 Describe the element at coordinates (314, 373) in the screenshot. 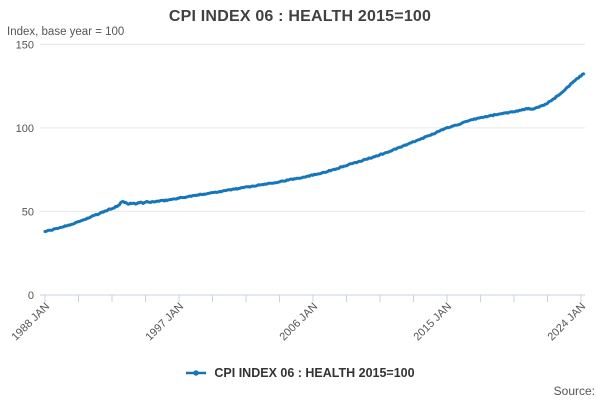

I see `legend-label: CPI INDEX 06 : HEALTH 2015=100` at that location.